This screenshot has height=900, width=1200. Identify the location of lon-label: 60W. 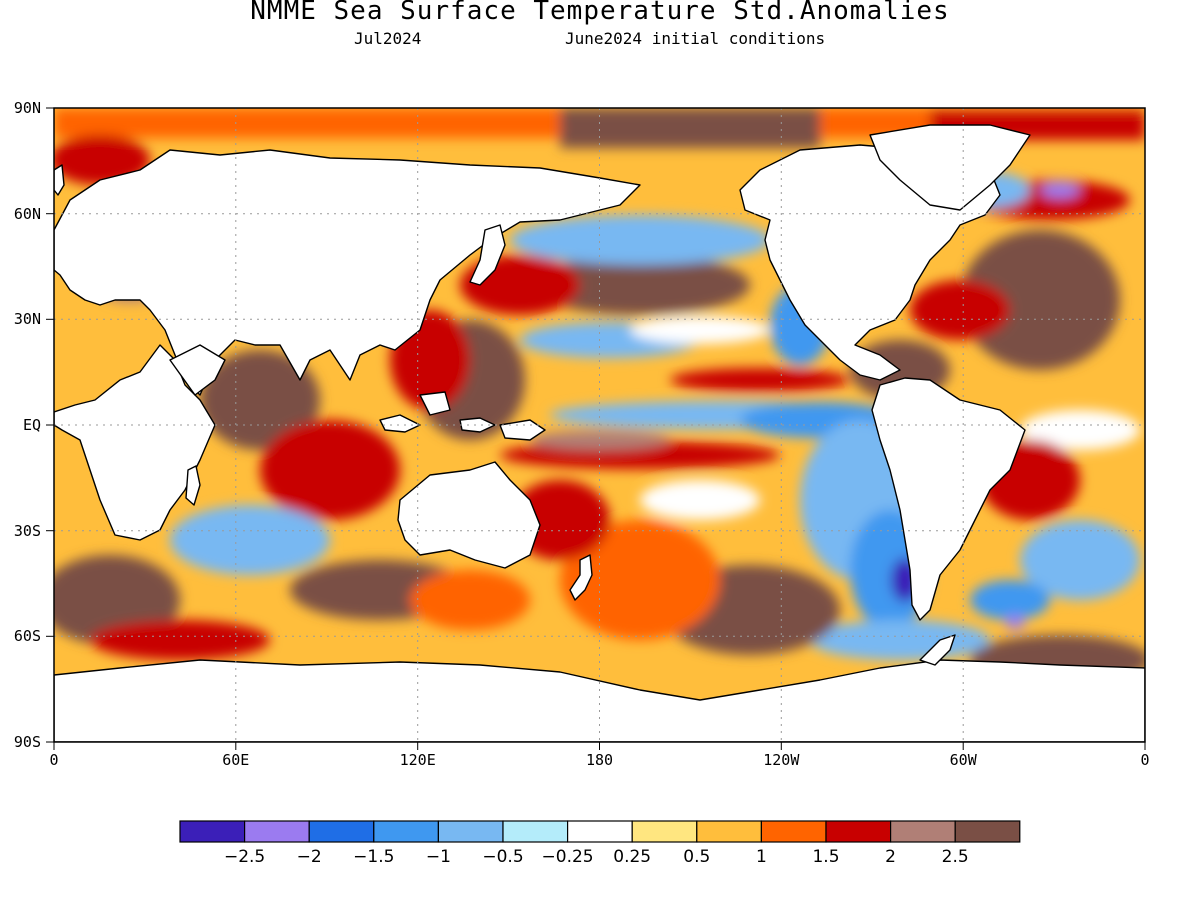
(964, 760).